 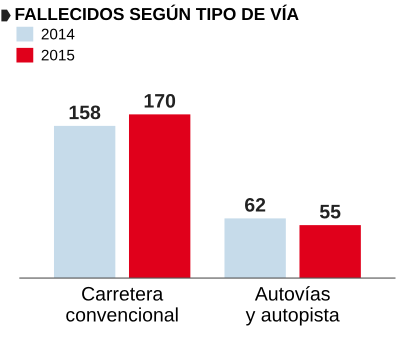 I want to click on legend-label: 2015, so click(x=58, y=55).